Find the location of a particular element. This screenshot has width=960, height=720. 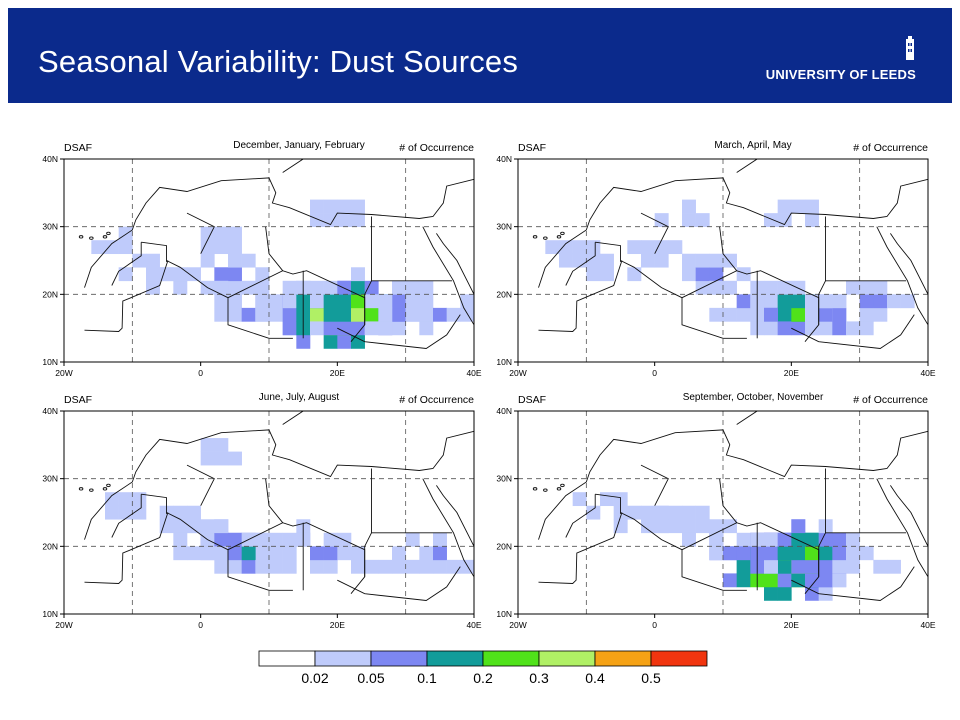

jja-axis: 20W 0 20E 40E 10N 20N 30N 40N is located at coordinates (261, 518).